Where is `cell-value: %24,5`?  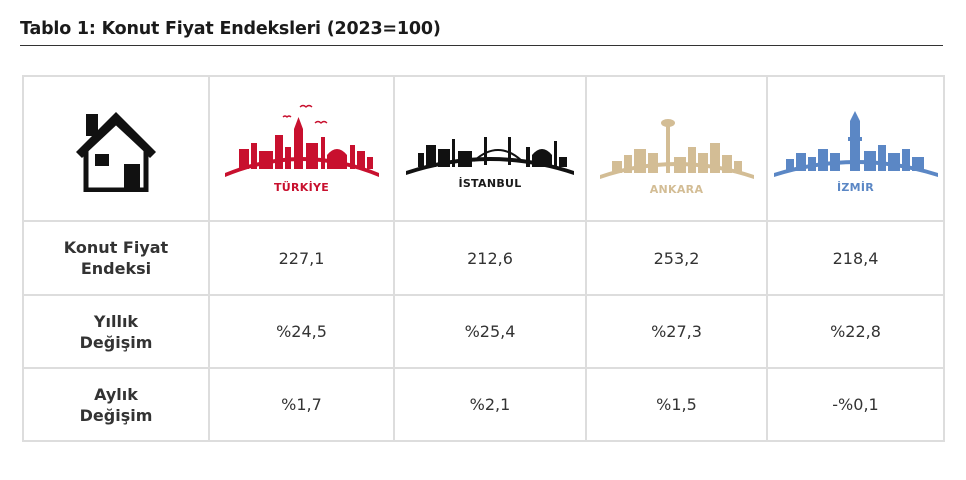
cell-value: %24,5 is located at coordinates (301, 331).